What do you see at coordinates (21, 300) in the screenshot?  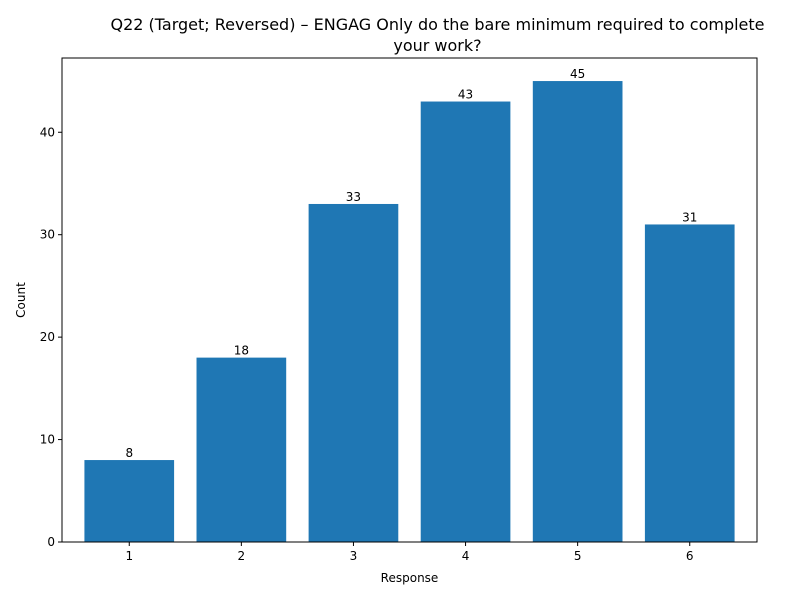 I see `y-axis-label: Count` at bounding box center [21, 300].